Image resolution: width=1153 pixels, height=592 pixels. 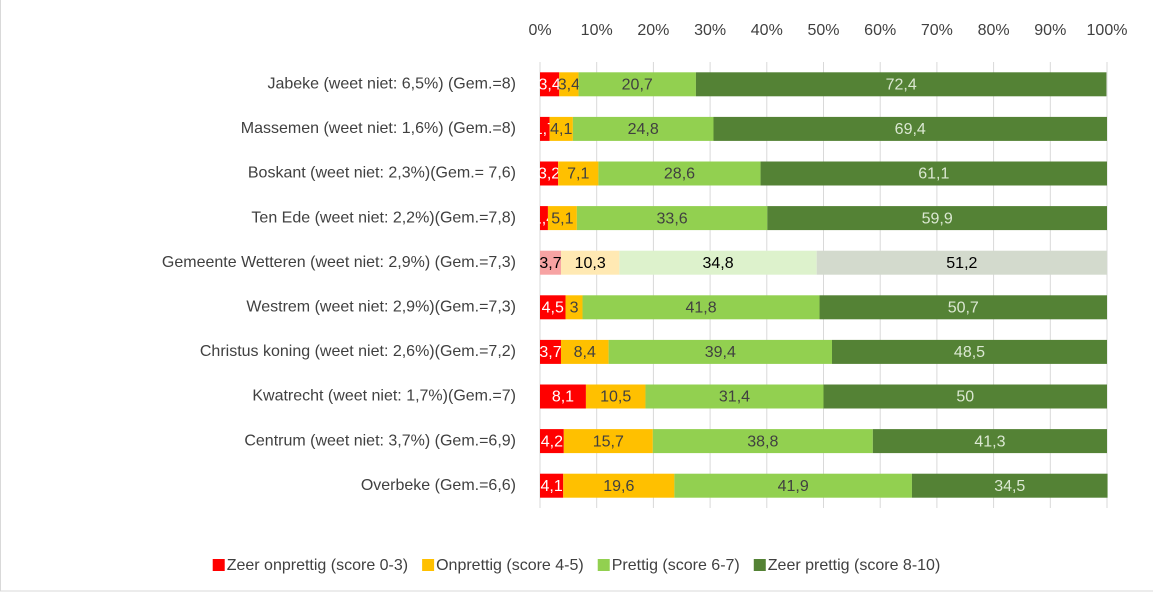 I want to click on data-label: 15,7, so click(x=608, y=441).